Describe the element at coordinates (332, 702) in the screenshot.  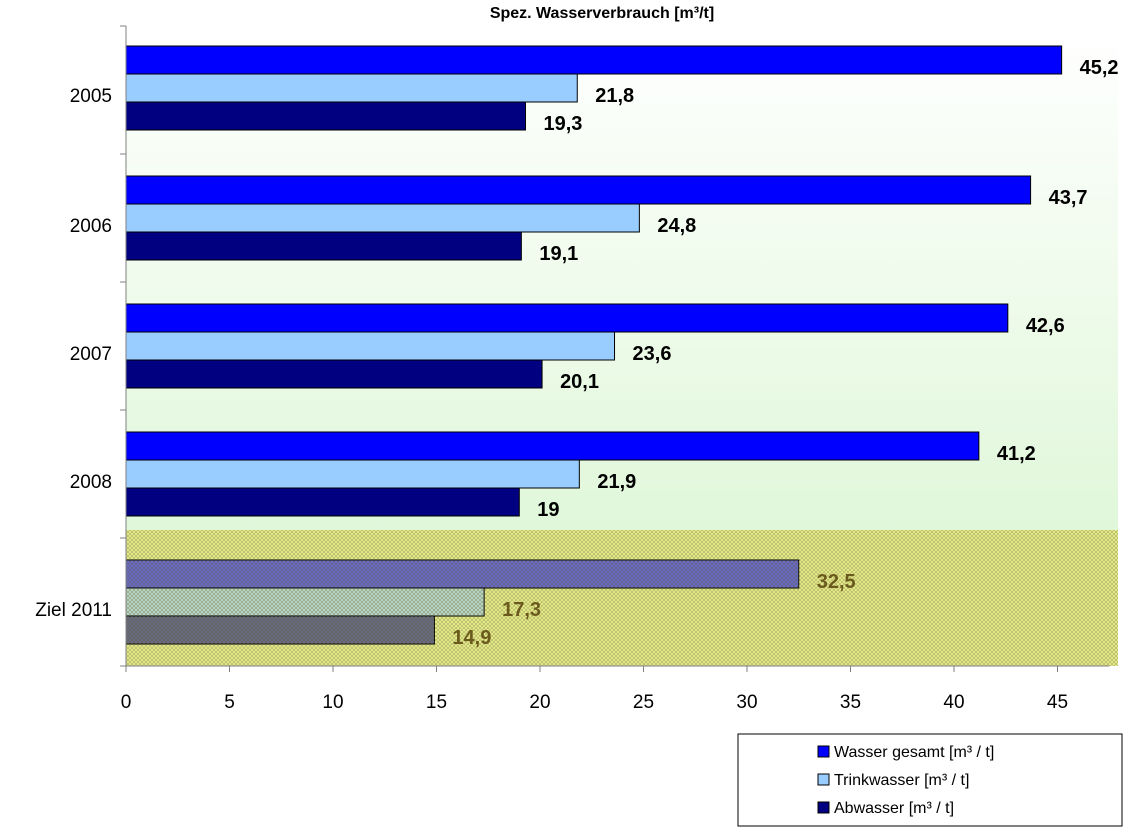
I see `x-tick-label: 10` at that location.